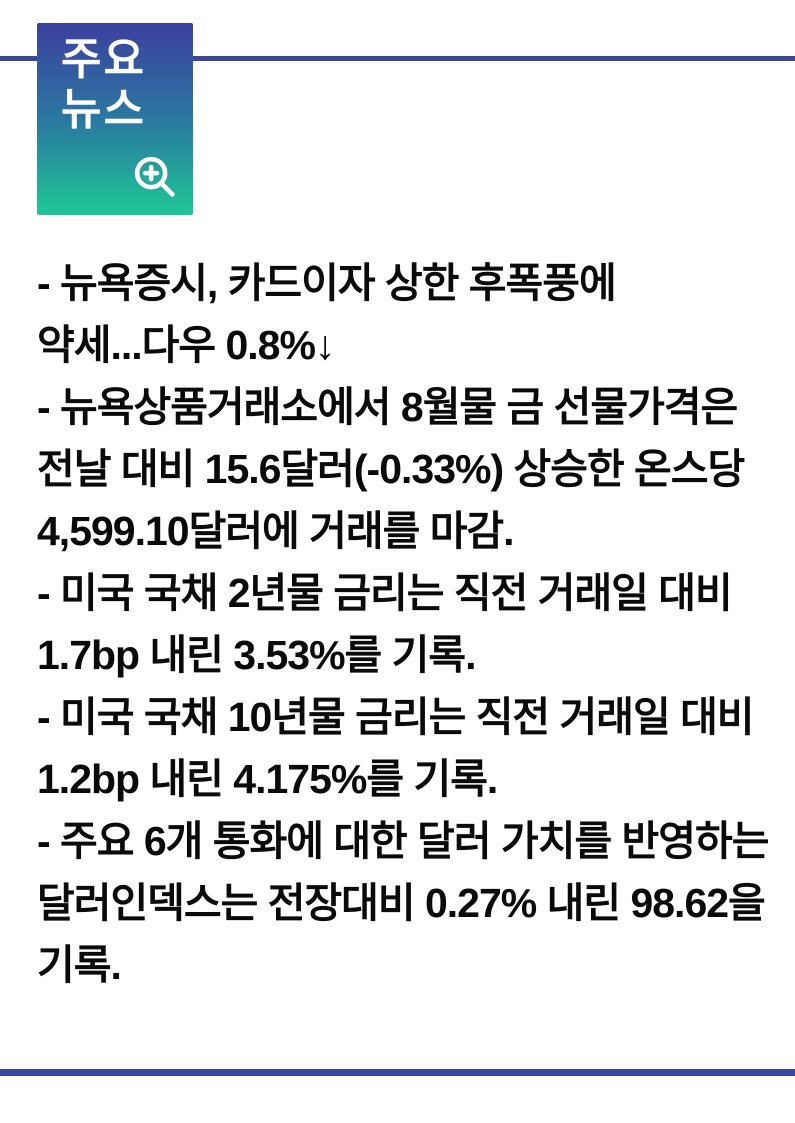 Image resolution: width=795 pixels, height=1123 pixels. I want to click on news-line: - 주요 6개 통화에 대한 달러 가치를 반영하는, so click(403, 841).